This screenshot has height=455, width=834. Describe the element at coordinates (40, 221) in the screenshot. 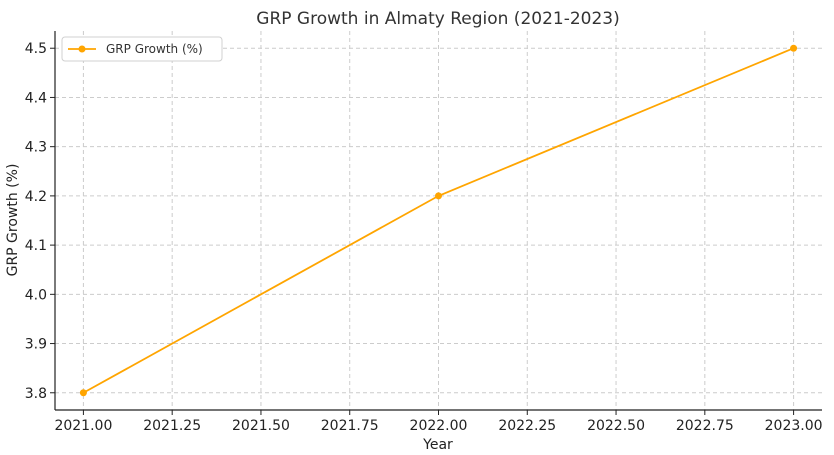

I see `y-ticks: 3.8 3.9 4.0 4.1 4.2 4.3 4.4 4.5` at that location.